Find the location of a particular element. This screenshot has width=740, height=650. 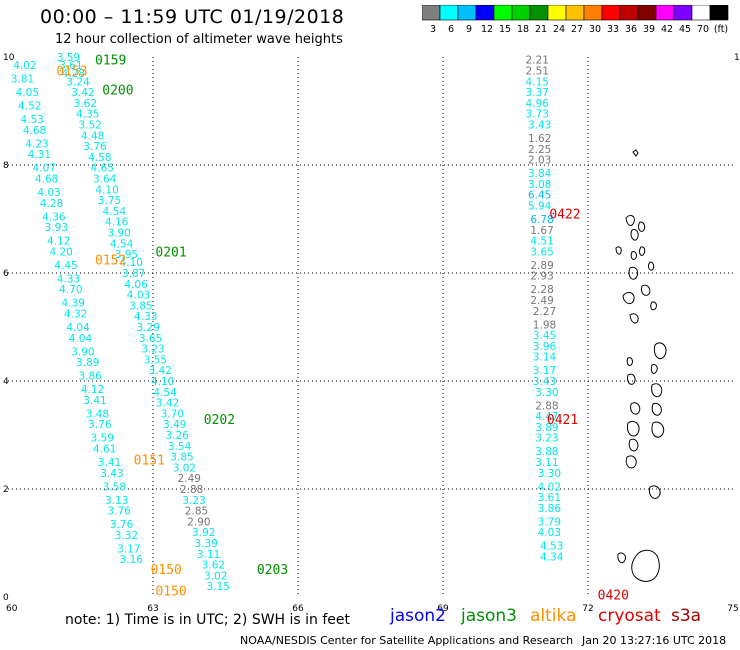

wave-height-value: 3.85 is located at coordinates (181, 458).